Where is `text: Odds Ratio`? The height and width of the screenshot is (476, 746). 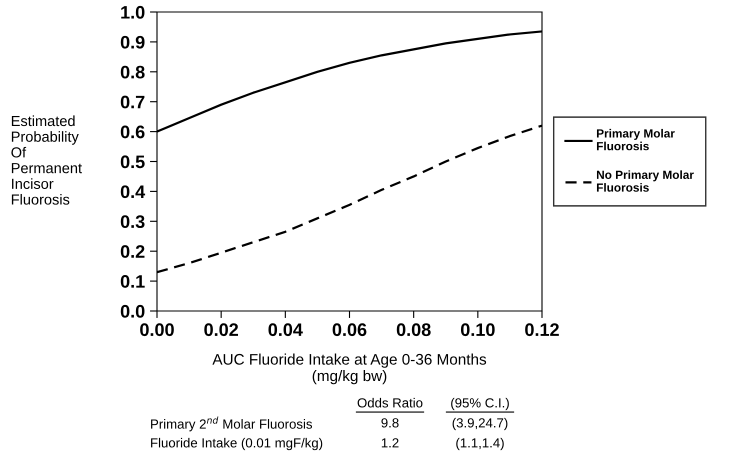 text: Odds Ratio is located at coordinates (390, 403).